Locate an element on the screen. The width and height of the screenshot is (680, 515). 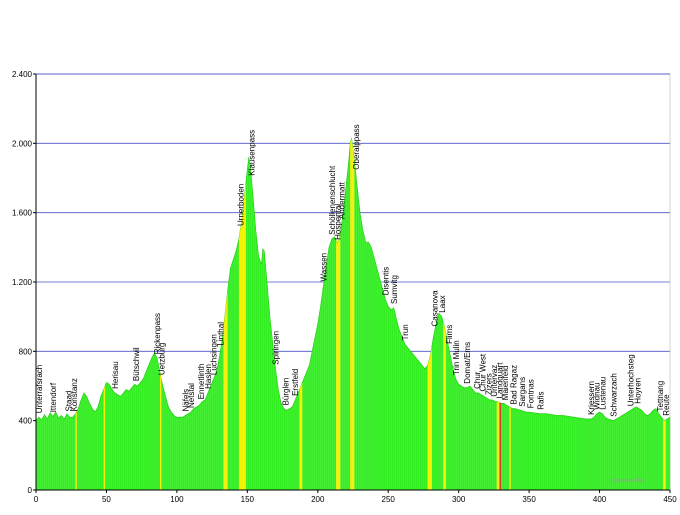
place-label: Disentis is located at coordinates (385, 281).